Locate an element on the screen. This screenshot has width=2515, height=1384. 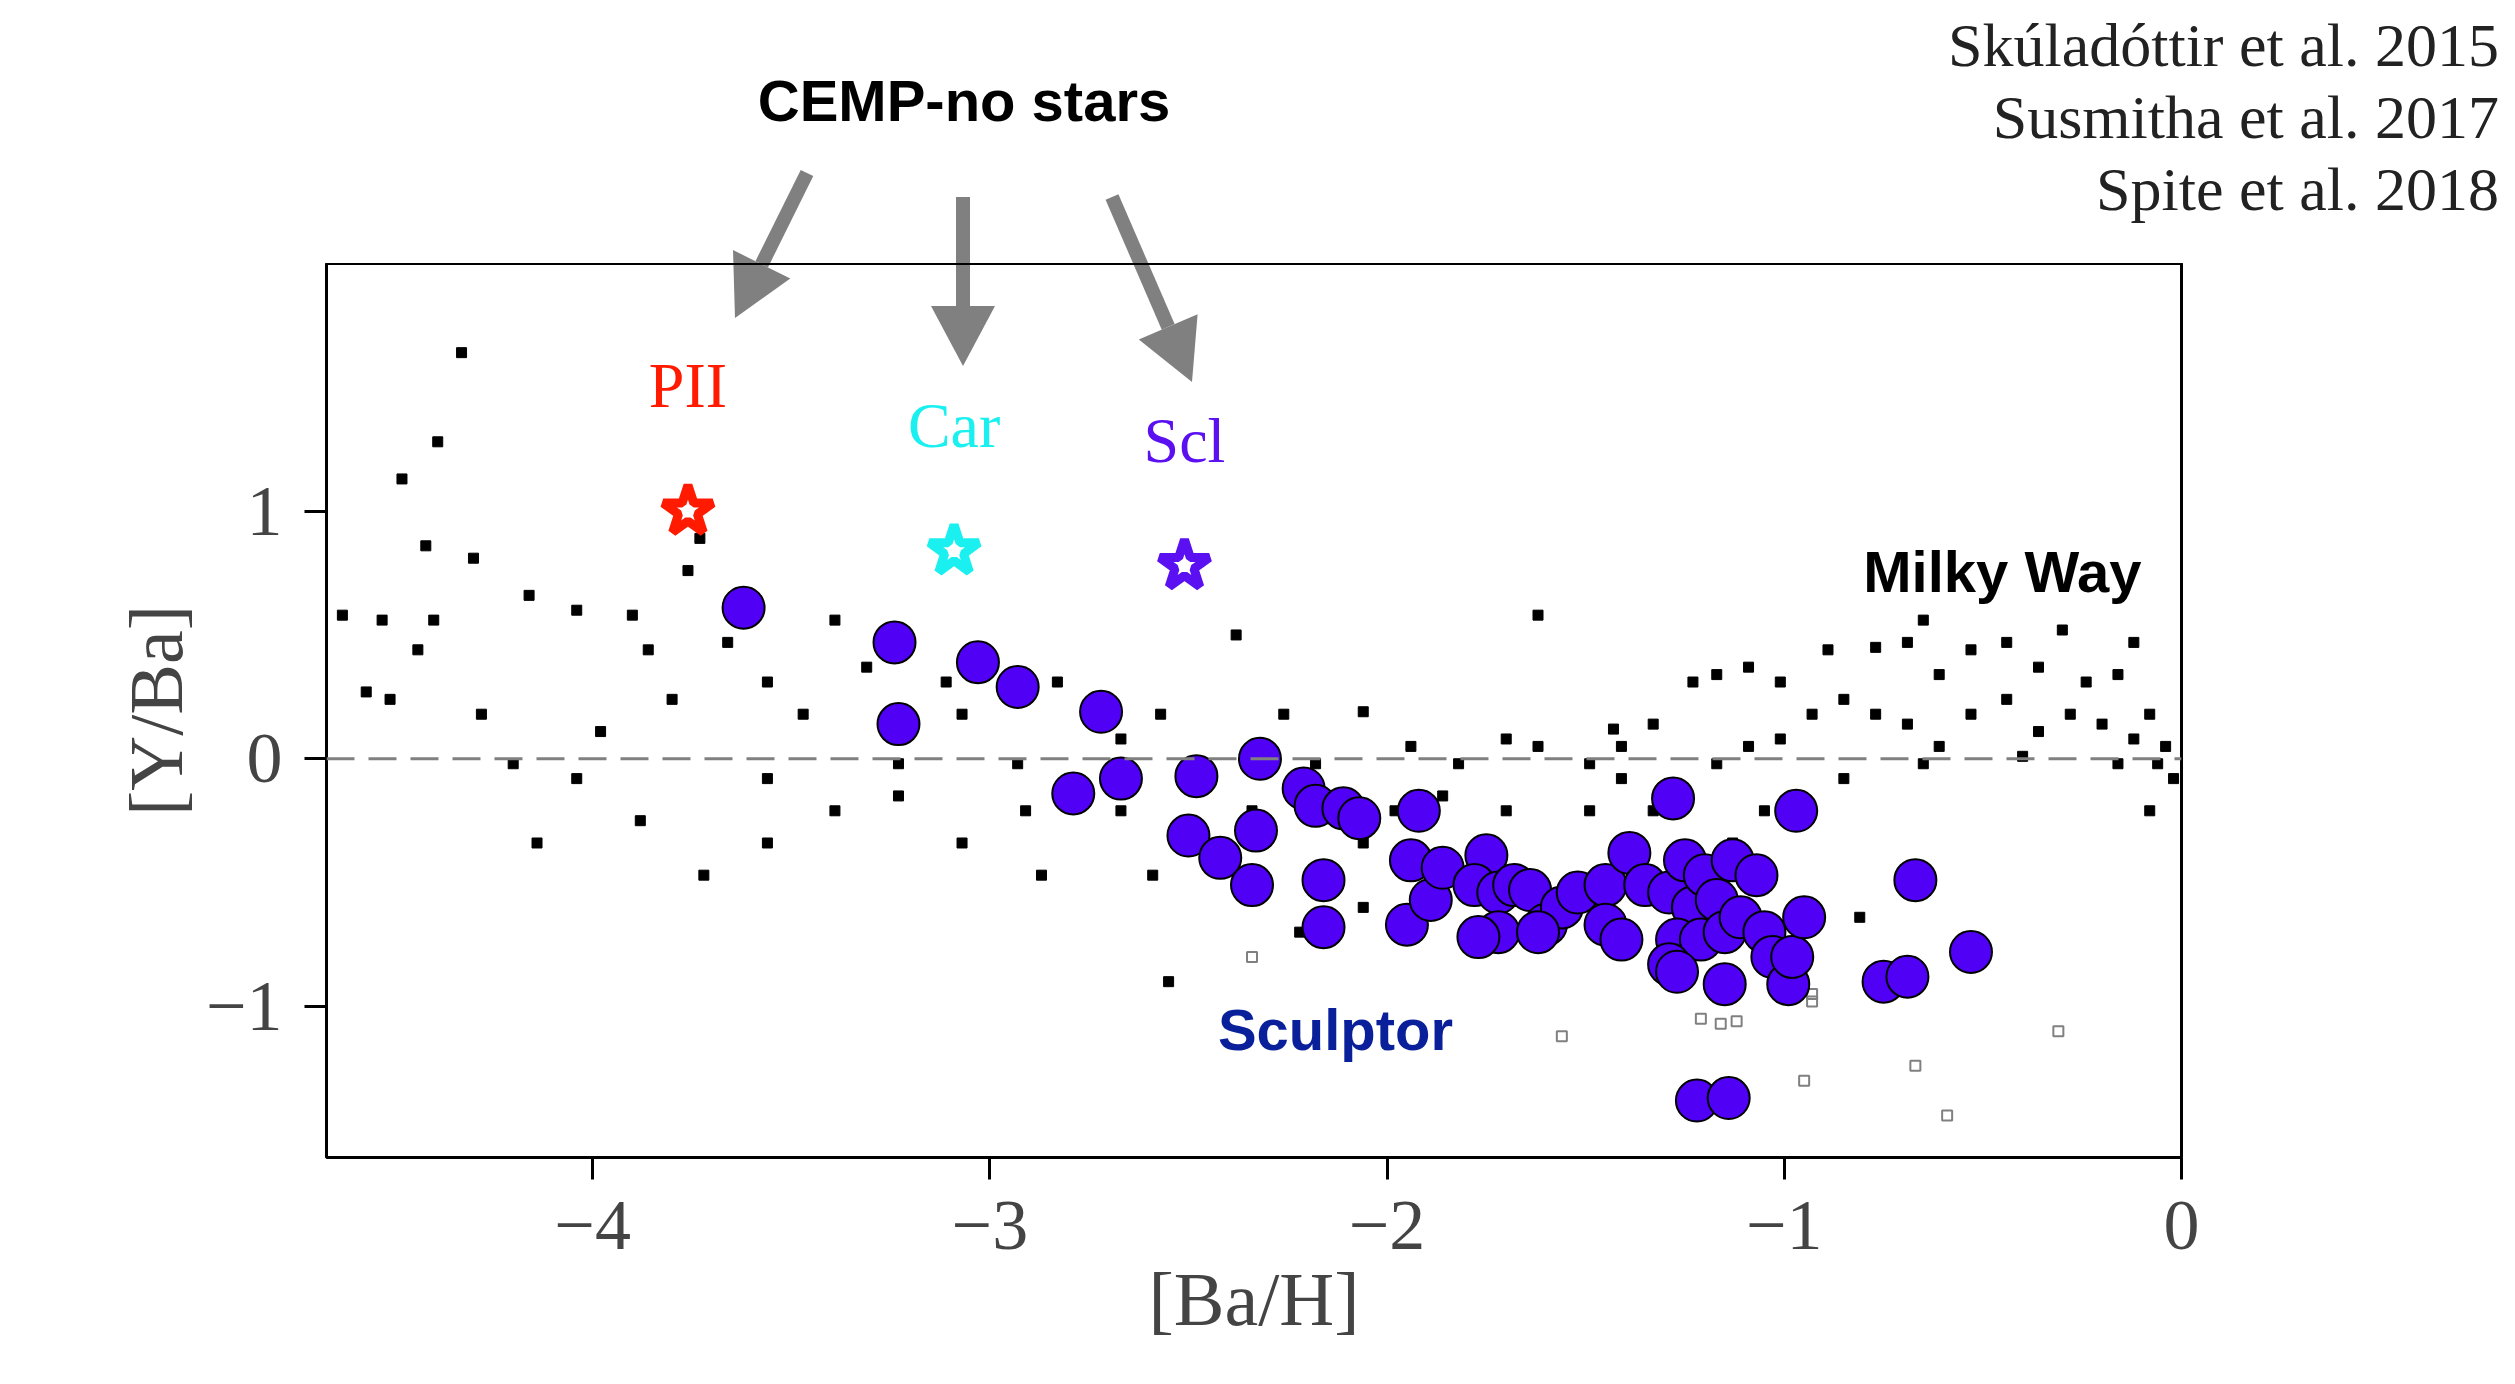
y-tick-label: −1 is located at coordinates (244, 1005).